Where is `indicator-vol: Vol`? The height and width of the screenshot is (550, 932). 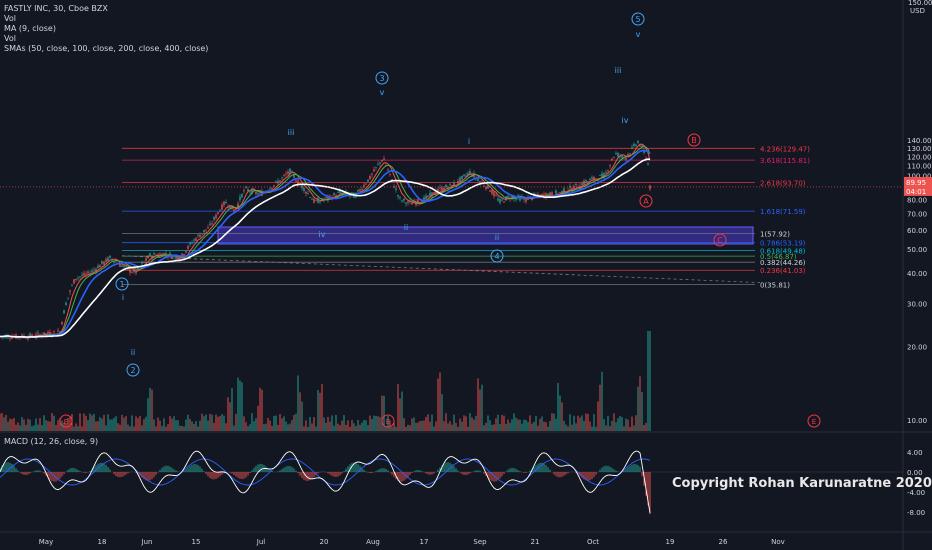 indicator-vol: Vol is located at coordinates (10, 18).